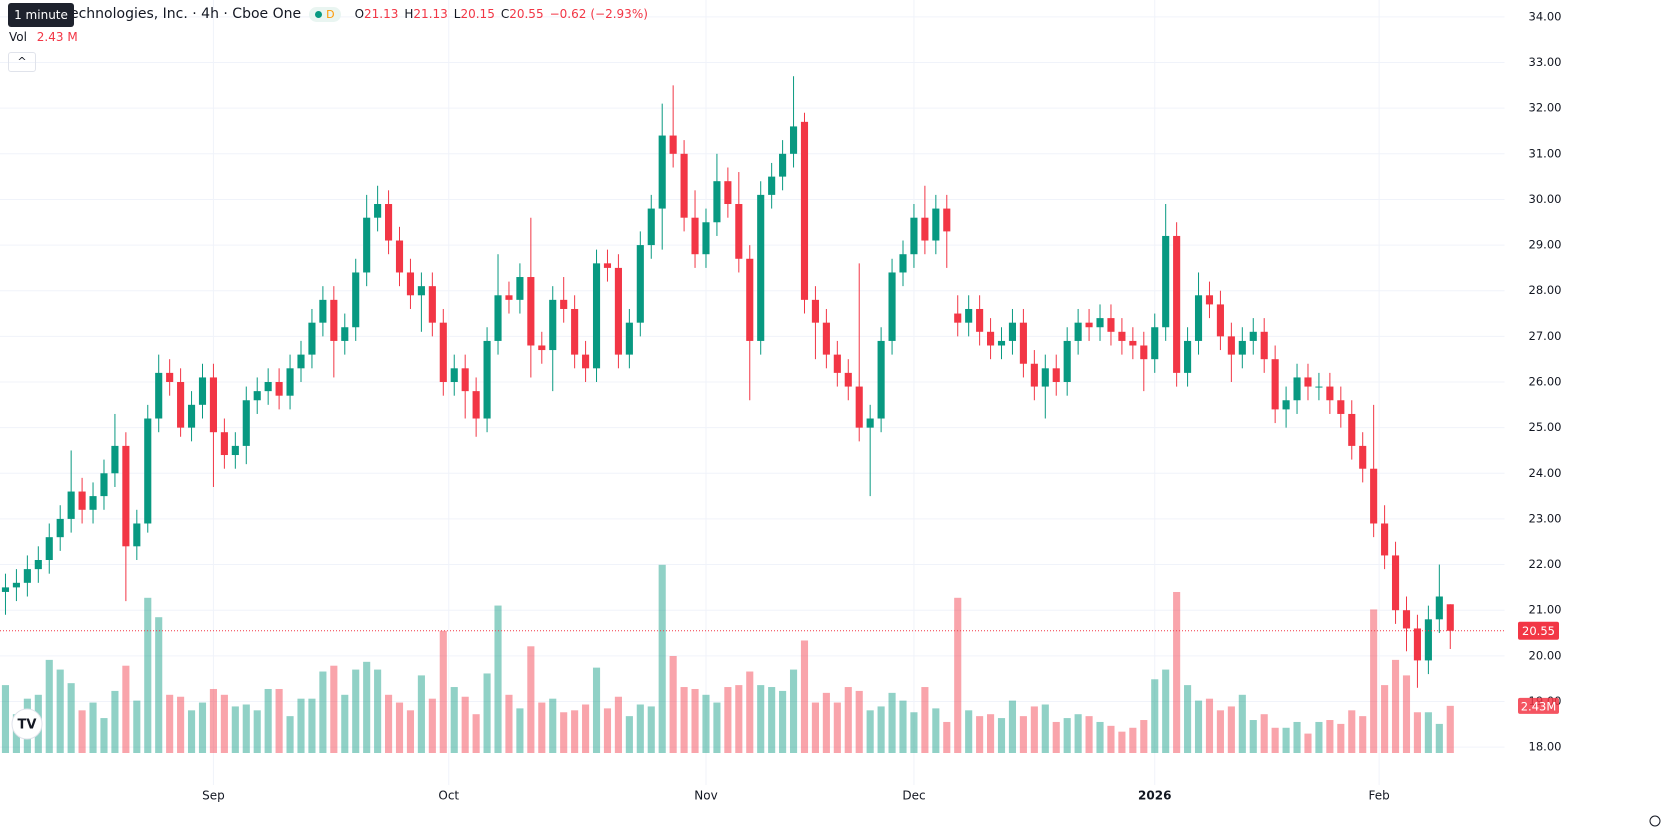 The width and height of the screenshot is (1678, 835). What do you see at coordinates (913, 796) in the screenshot?
I see `x-tick-label: Dec` at bounding box center [913, 796].